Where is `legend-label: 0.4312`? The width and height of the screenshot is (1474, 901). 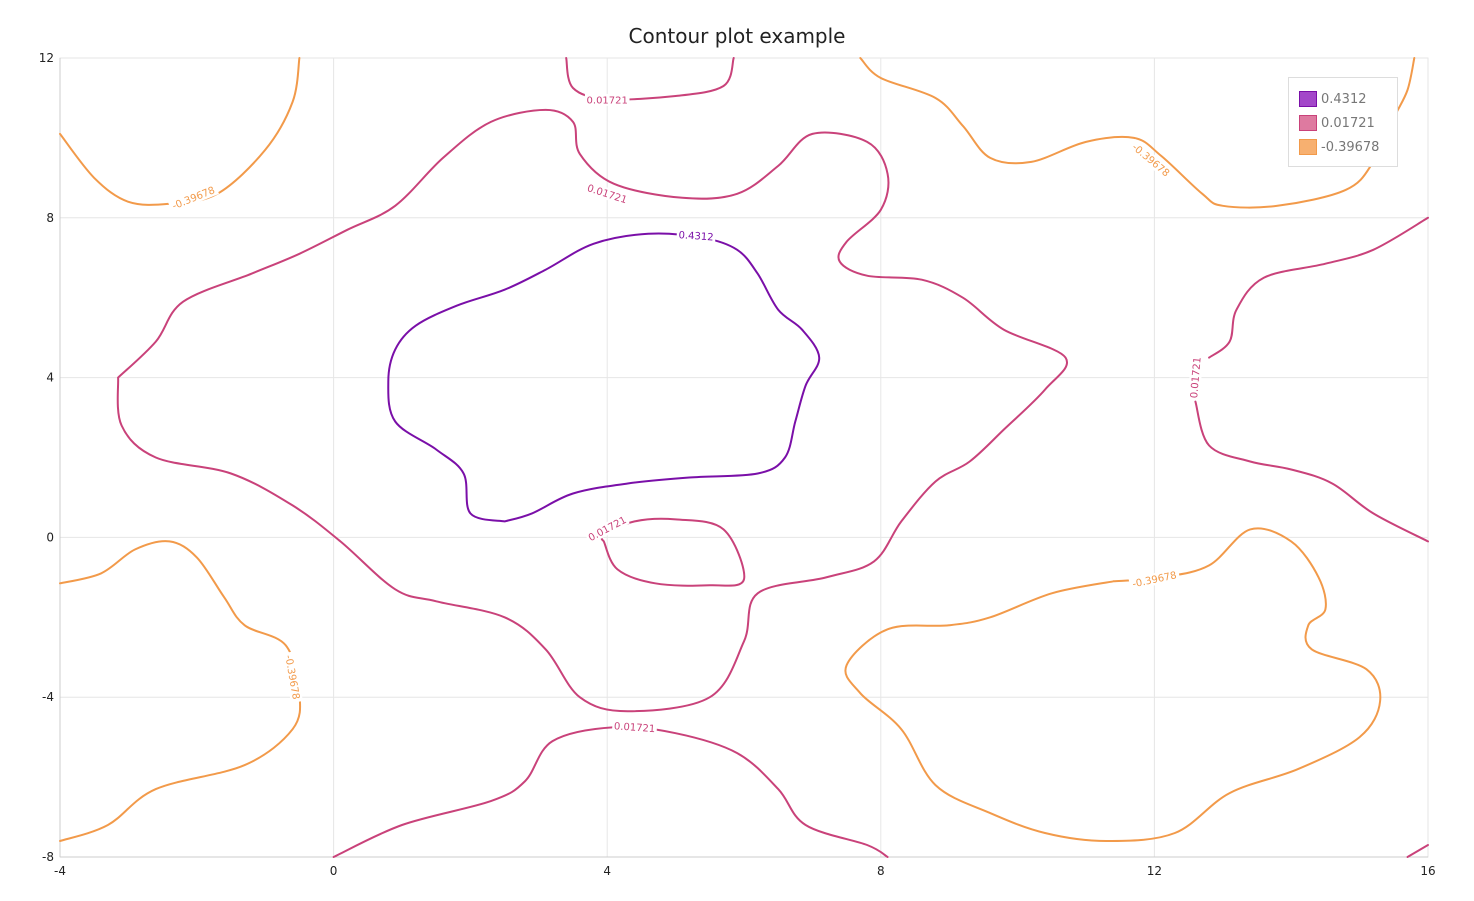
legend-label: 0.4312 is located at coordinates (1344, 99).